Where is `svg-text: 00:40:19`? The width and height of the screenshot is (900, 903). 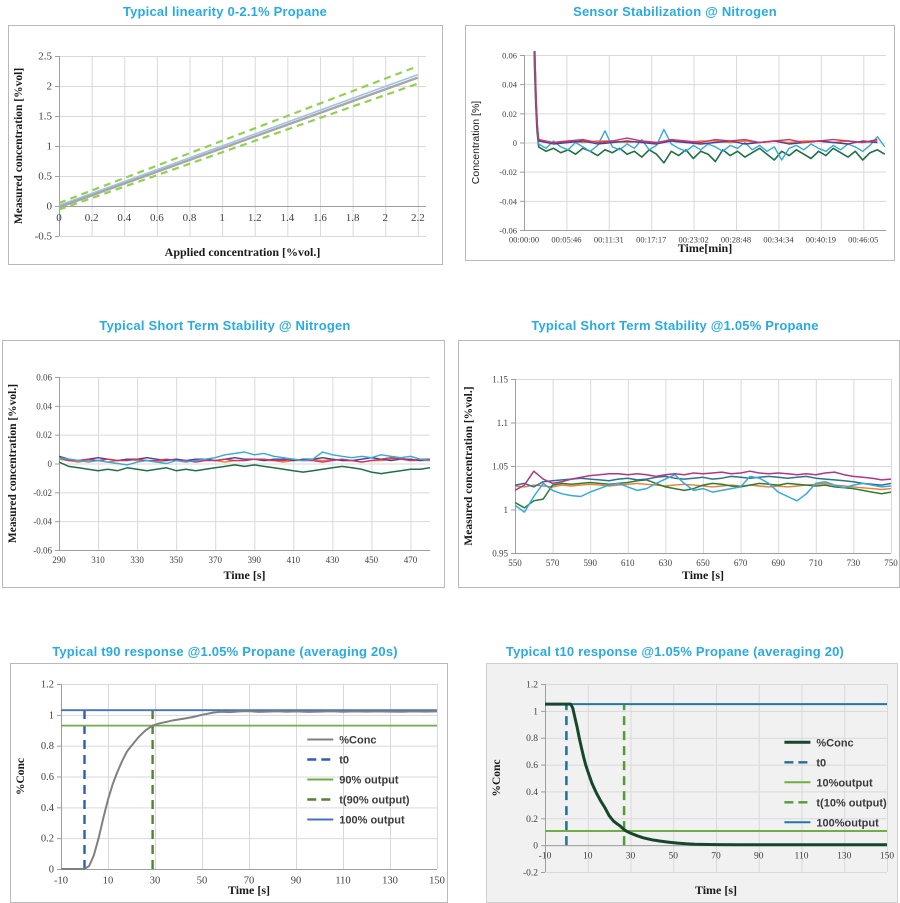 svg-text: 00:40:19 is located at coordinates (821, 240).